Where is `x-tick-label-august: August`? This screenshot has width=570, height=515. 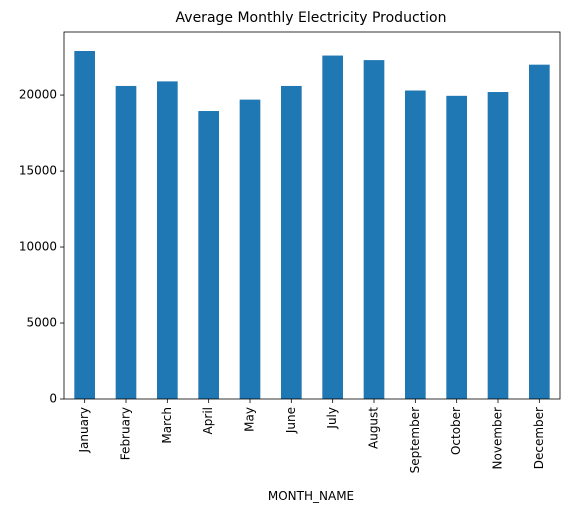 x-tick-label-august: August is located at coordinates (374, 428).